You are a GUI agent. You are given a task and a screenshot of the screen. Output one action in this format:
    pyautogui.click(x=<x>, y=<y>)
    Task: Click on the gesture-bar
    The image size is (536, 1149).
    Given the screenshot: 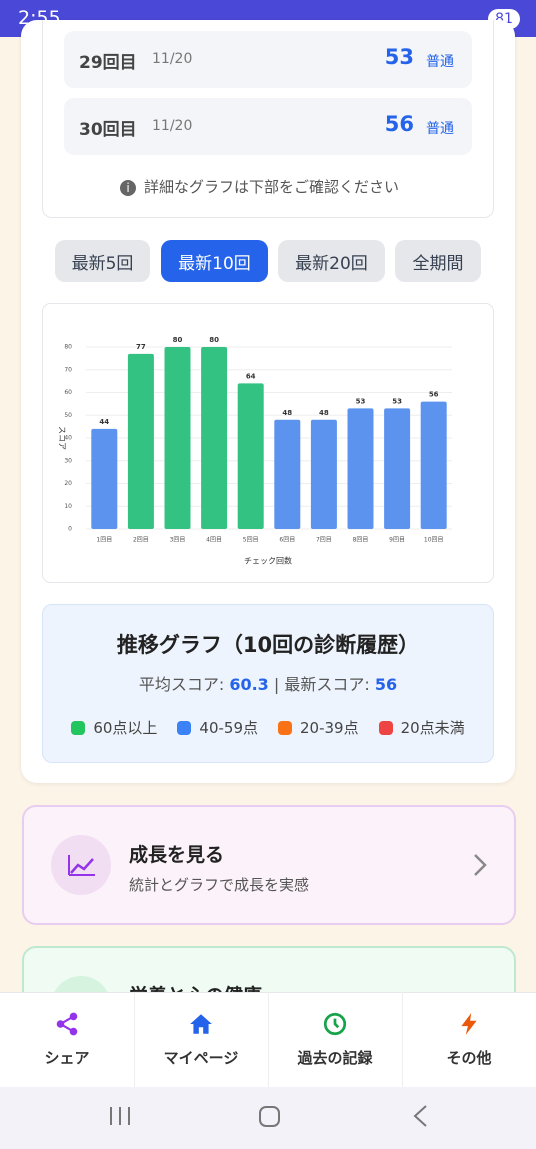 What is the action you would take?
    pyautogui.click(x=268, y=1118)
    